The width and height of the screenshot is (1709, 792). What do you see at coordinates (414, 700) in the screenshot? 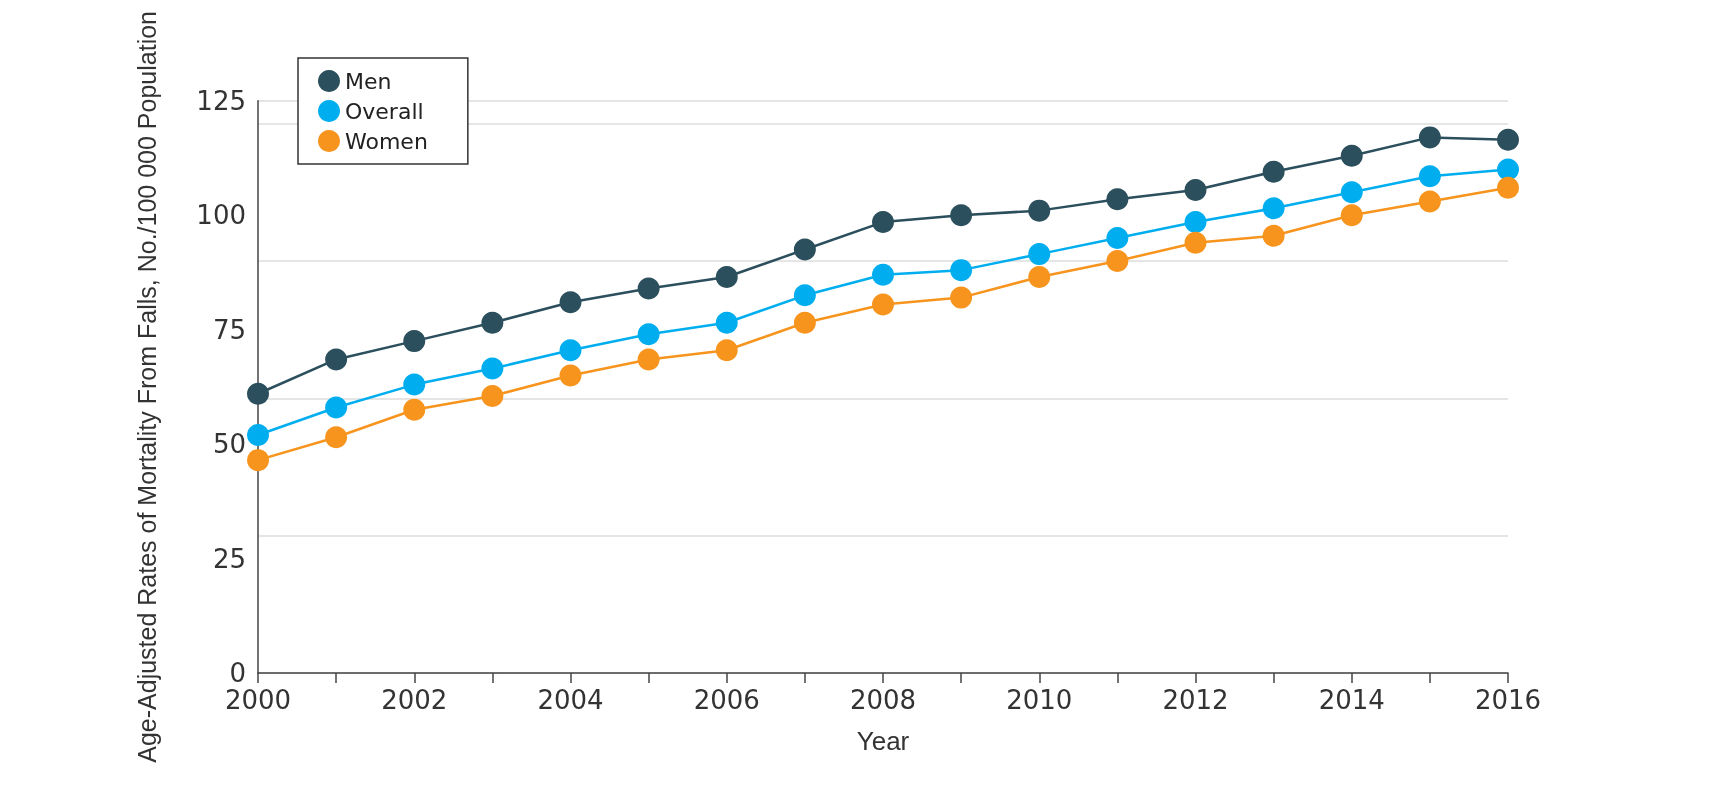
I see `x-tick-label: 2002` at bounding box center [414, 700].